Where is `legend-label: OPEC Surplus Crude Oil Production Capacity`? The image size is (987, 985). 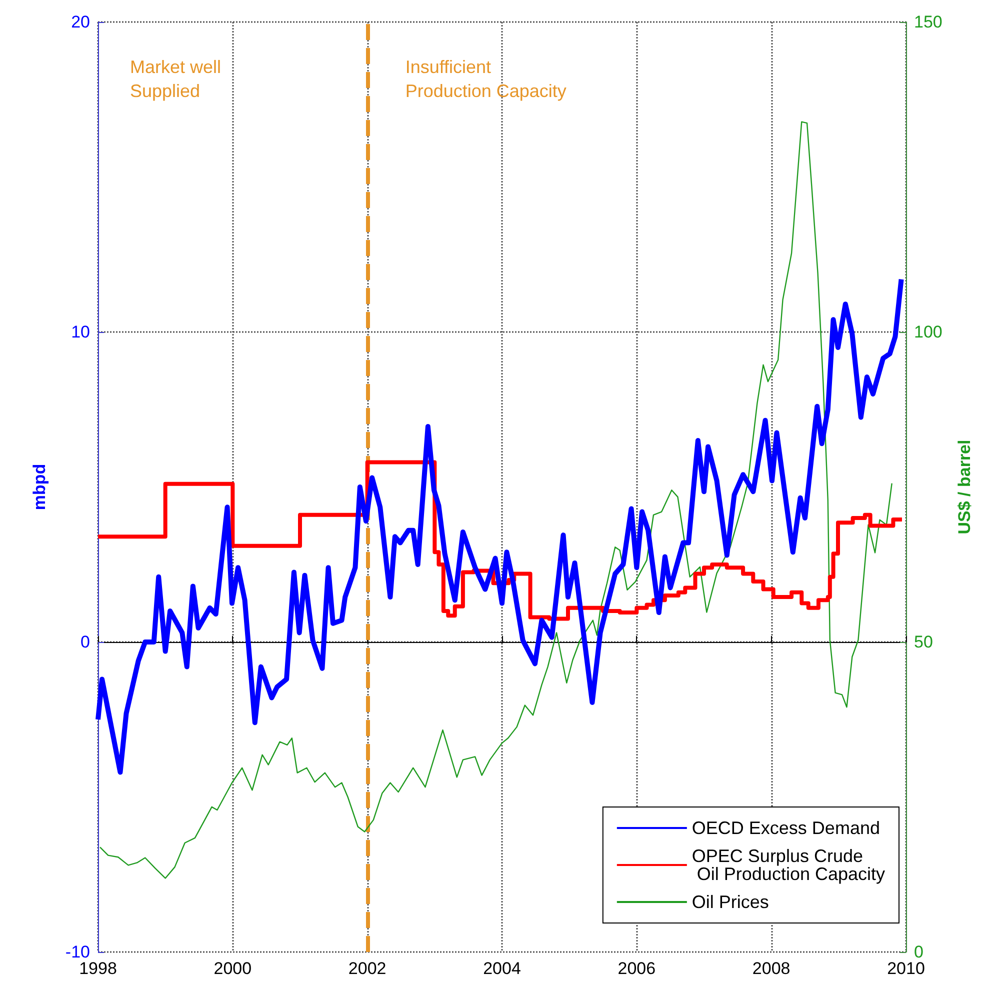 legend-label: OPEC Surplus Crude Oil Production Capacity is located at coordinates (789, 865).